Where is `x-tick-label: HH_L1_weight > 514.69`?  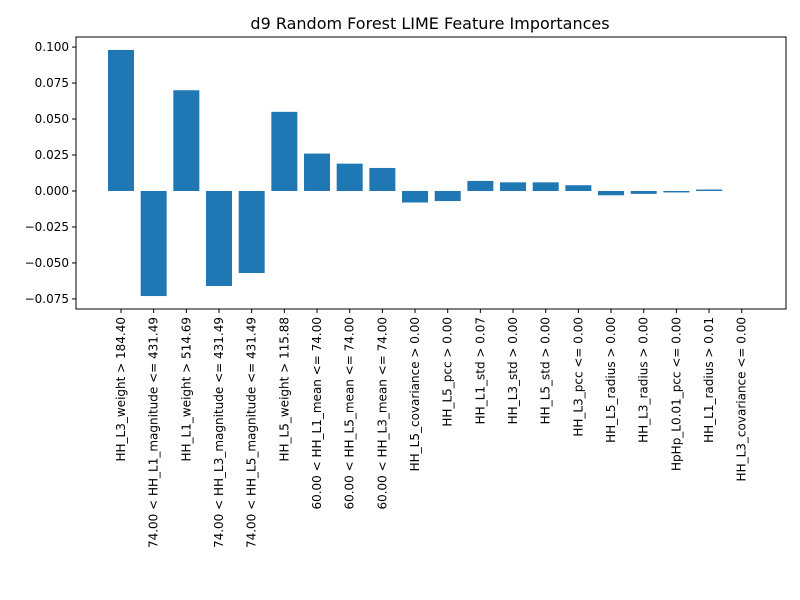 x-tick-label: HH_L1_weight > 514.69 is located at coordinates (186, 389).